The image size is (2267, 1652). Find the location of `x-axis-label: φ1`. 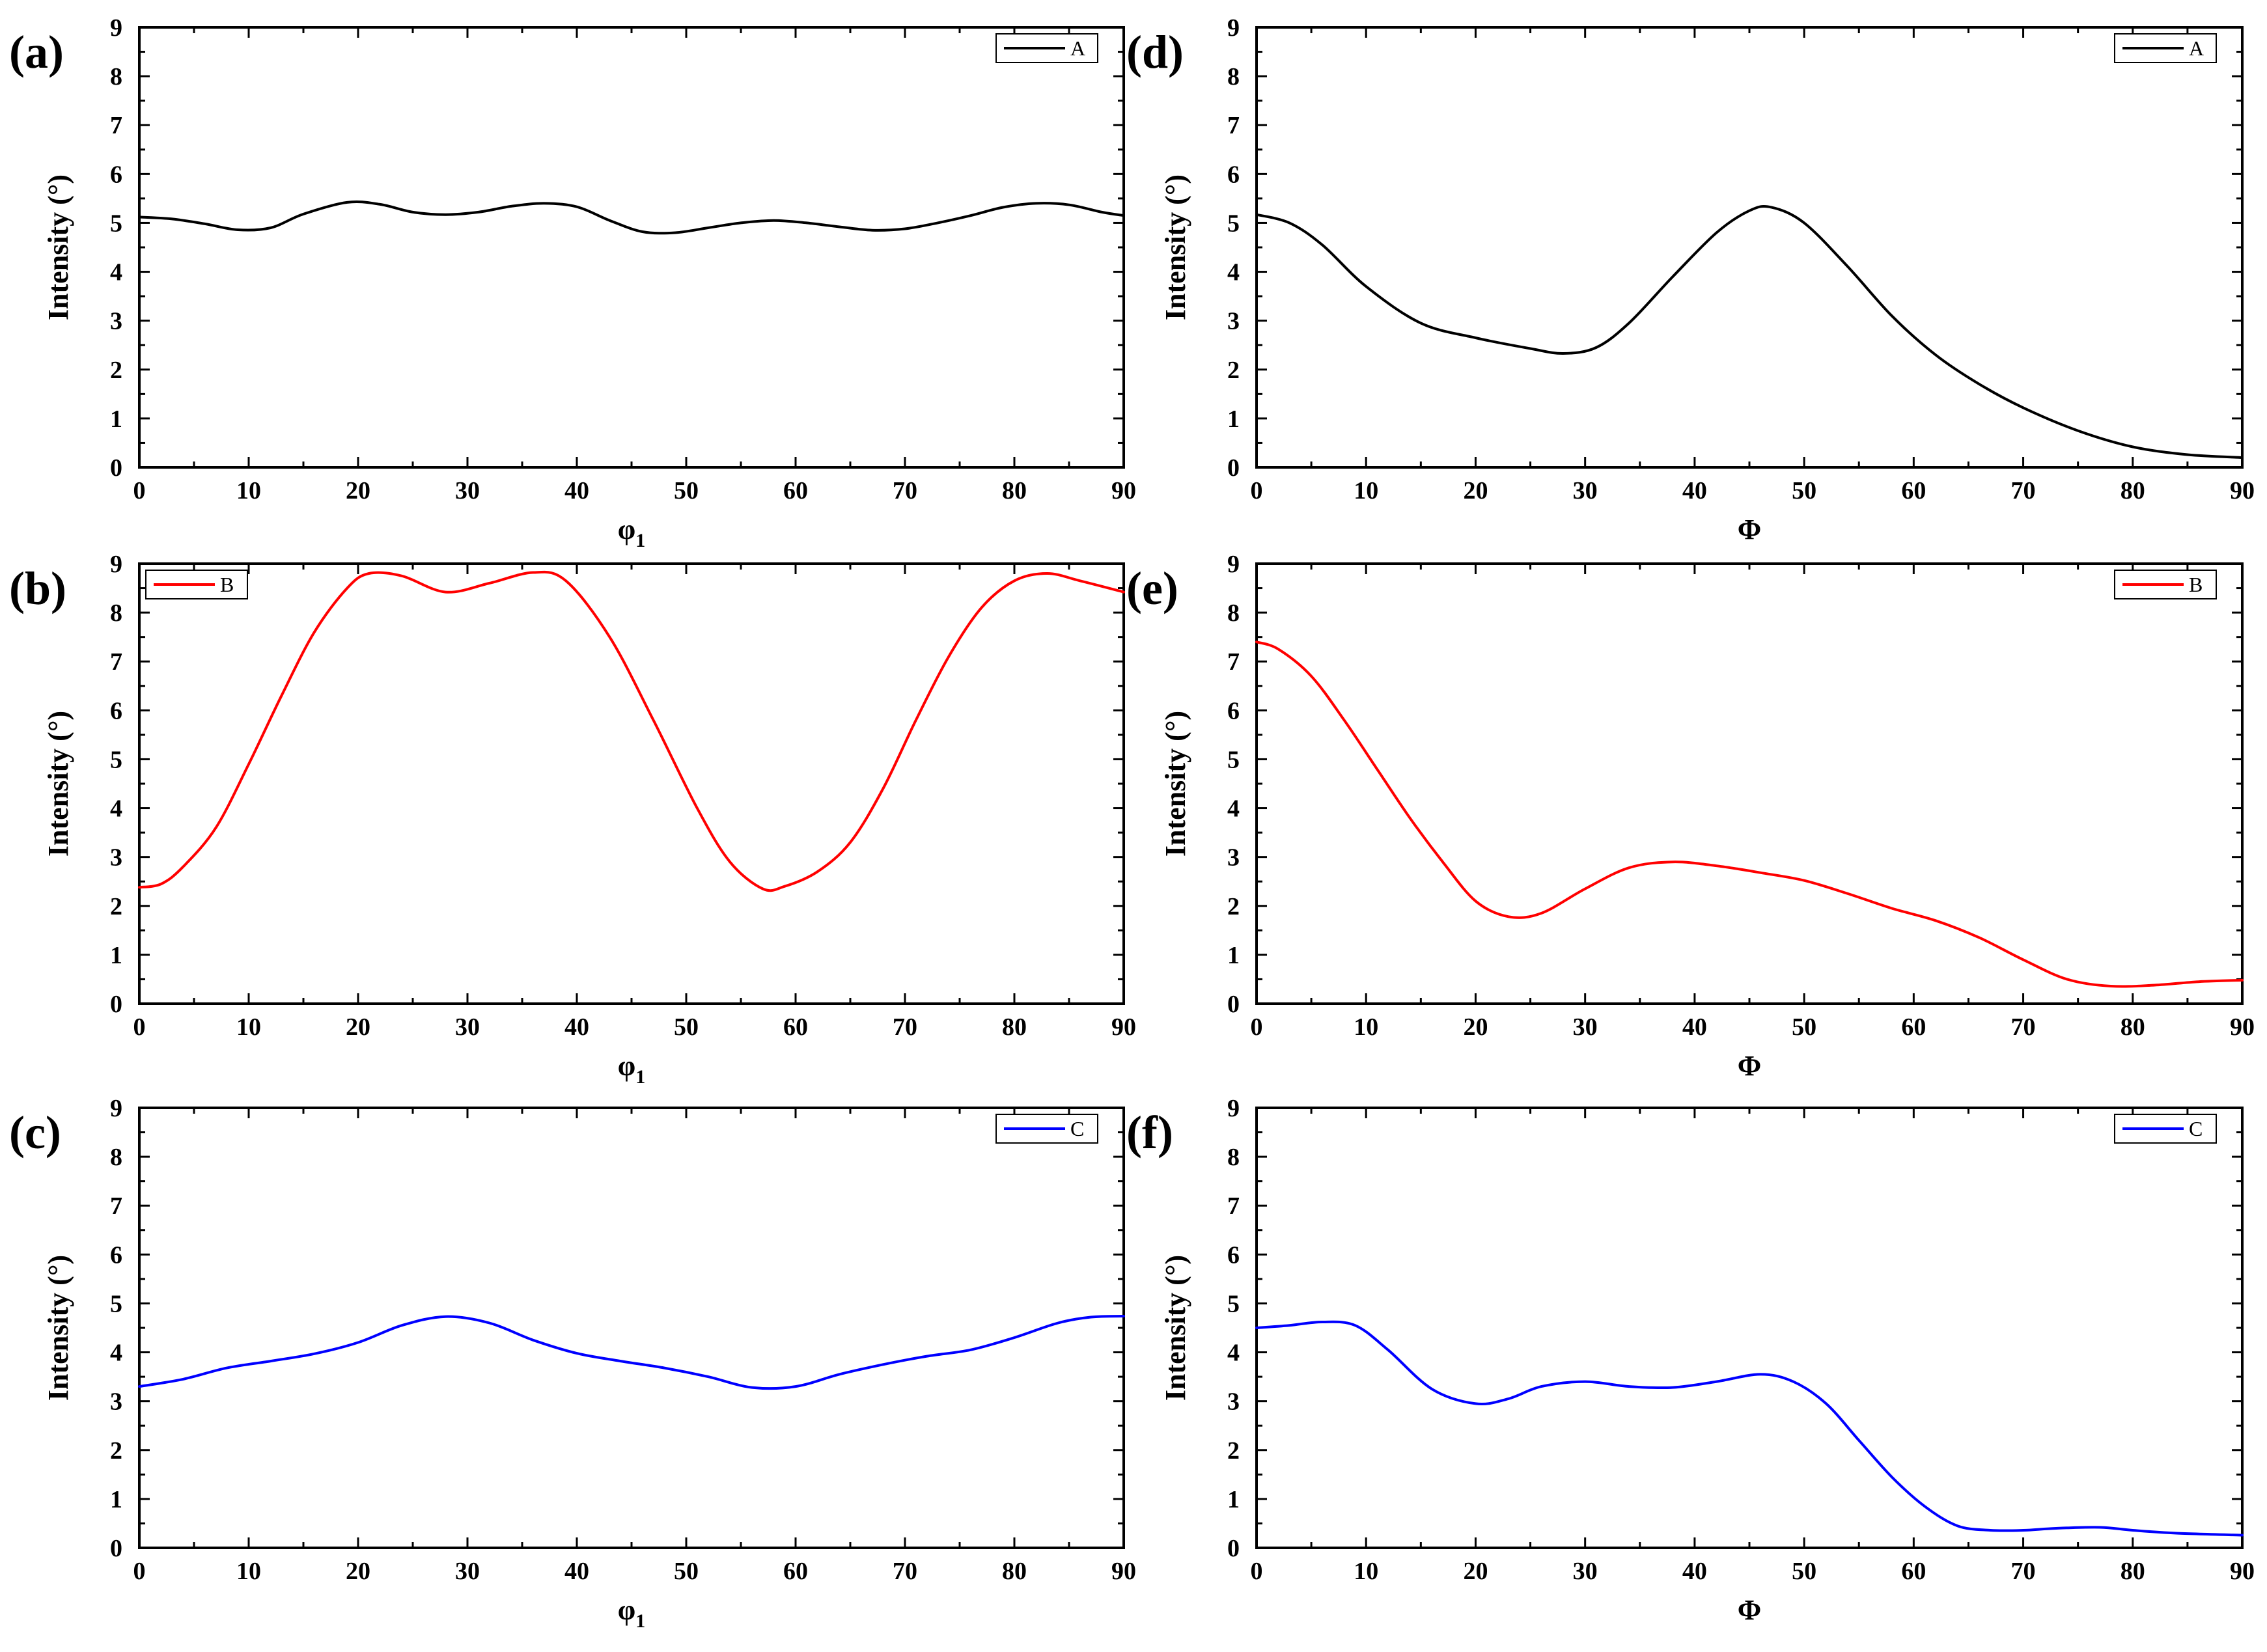

x-axis-label: φ1 is located at coordinates (631, 1613).